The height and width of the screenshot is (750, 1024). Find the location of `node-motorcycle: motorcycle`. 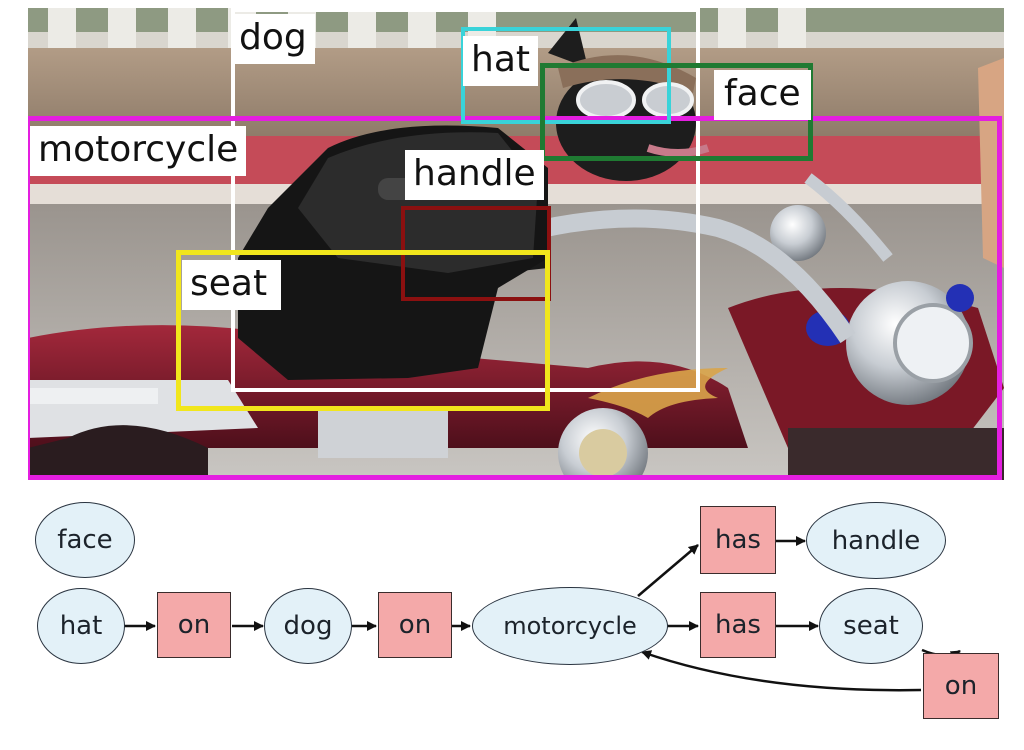

node-motorcycle: motorcycle is located at coordinates (570, 626).